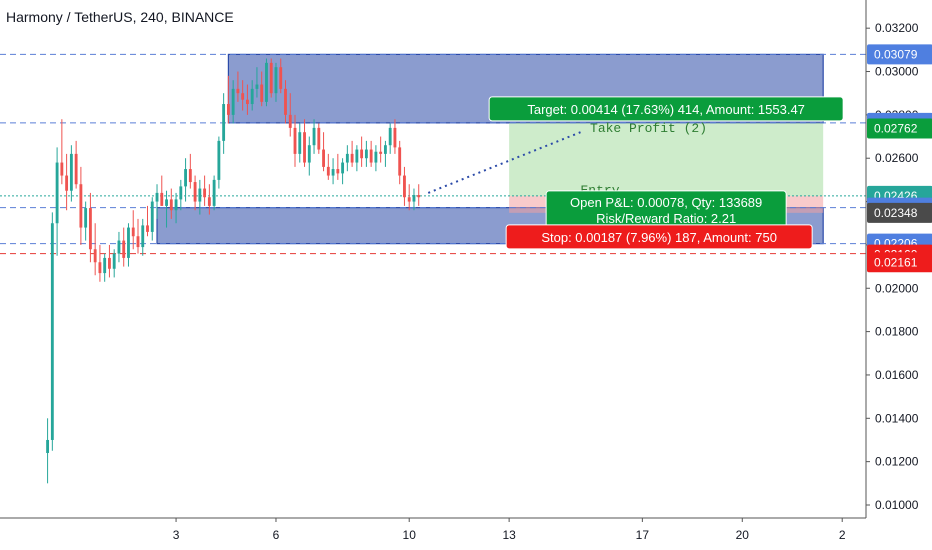 This screenshot has height=550, width=932. I want to click on y-tick-label: 0.01000, so click(897, 505).